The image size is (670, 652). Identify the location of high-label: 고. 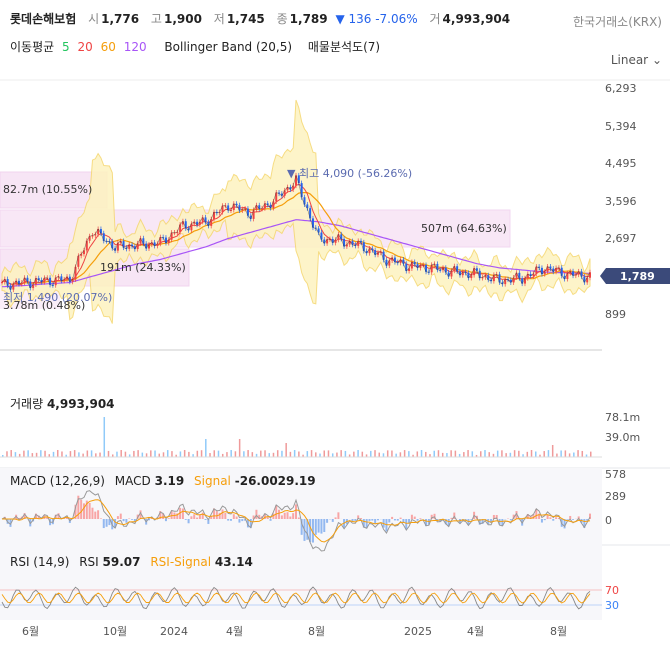
(156, 19).